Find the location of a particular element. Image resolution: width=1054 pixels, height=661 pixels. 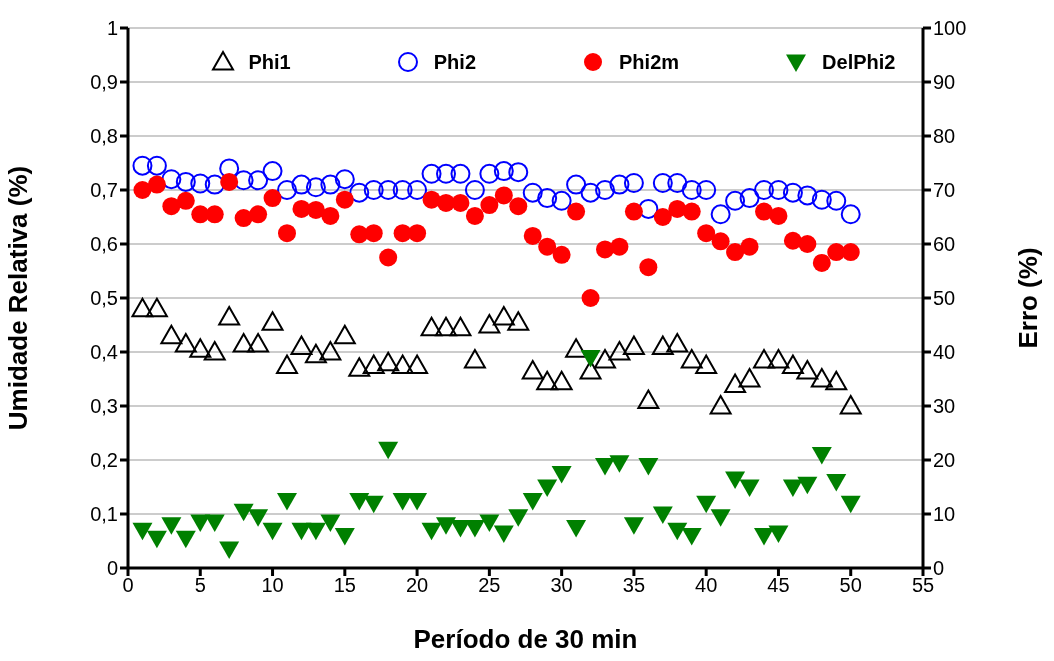

x-tick-label: 0 is located at coordinates (128, 585).